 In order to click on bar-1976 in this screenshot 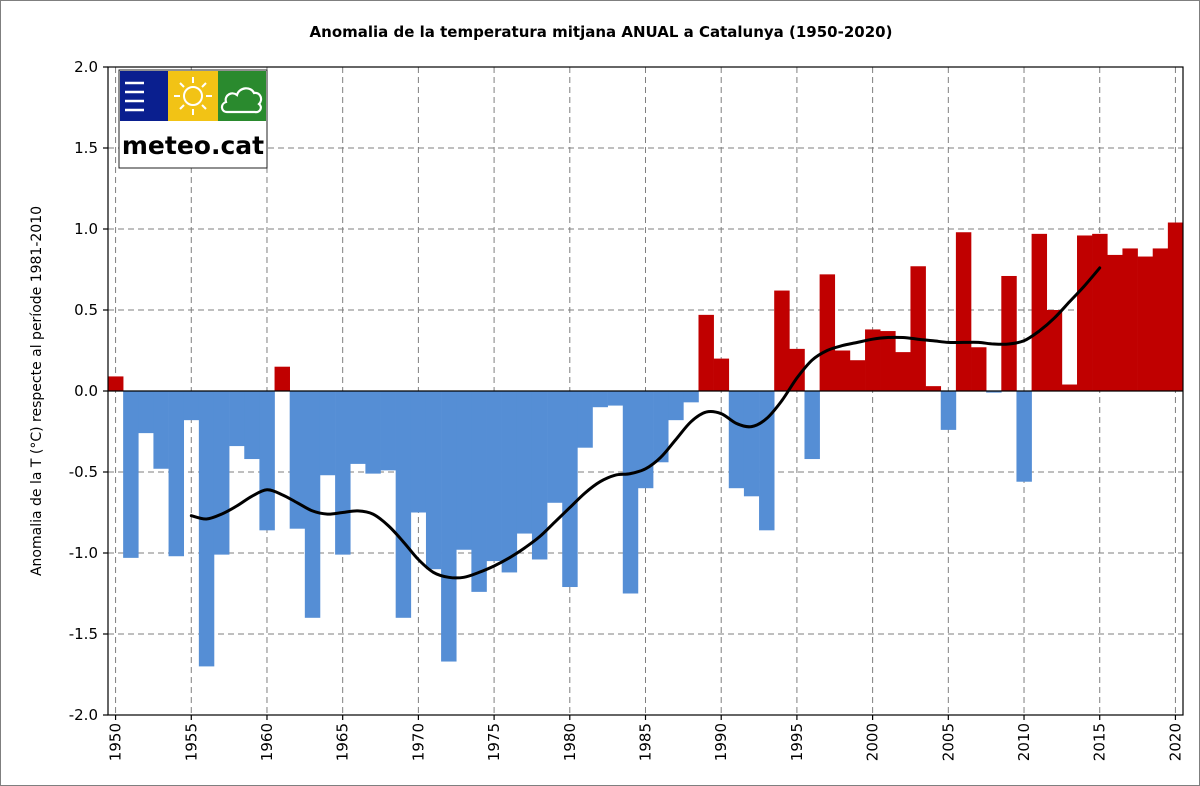, I will do `click(509, 482)`.